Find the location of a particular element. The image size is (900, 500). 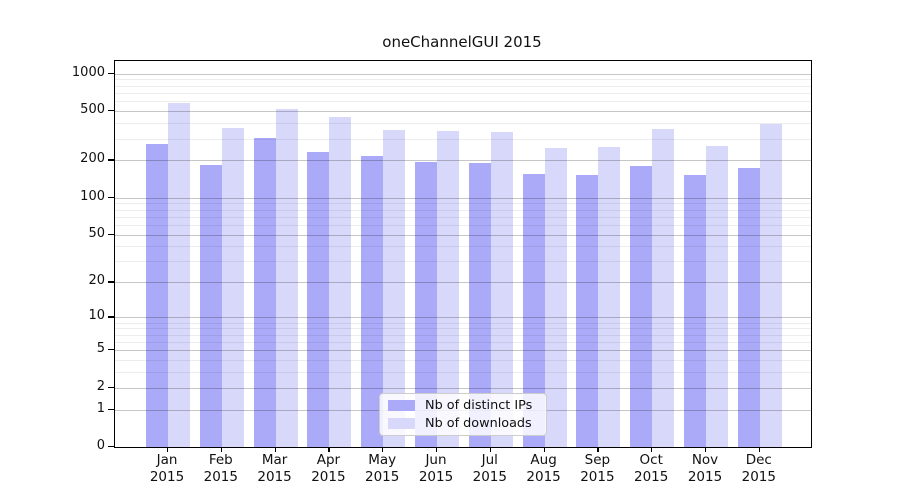

y-tick-label-20: 20 is located at coordinates (96, 281).